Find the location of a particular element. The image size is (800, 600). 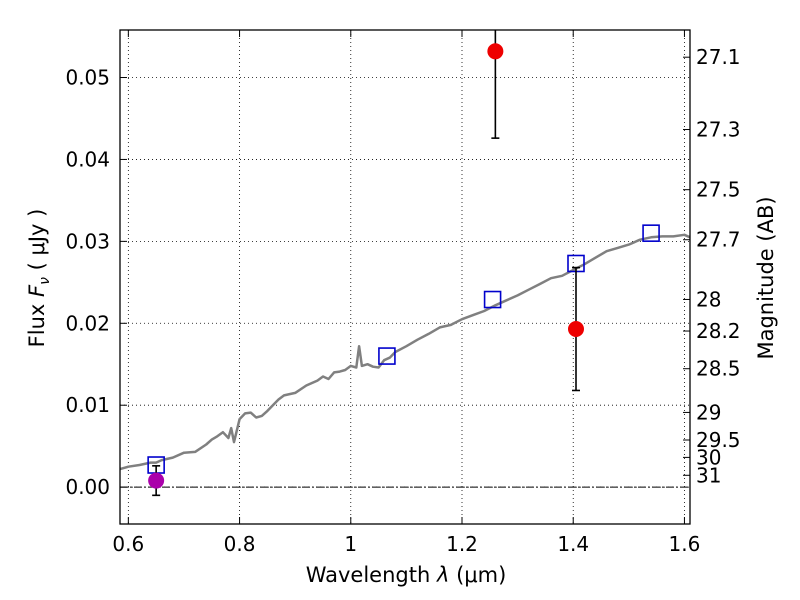

y2-tick-label: 27.1 is located at coordinates (718, 57).